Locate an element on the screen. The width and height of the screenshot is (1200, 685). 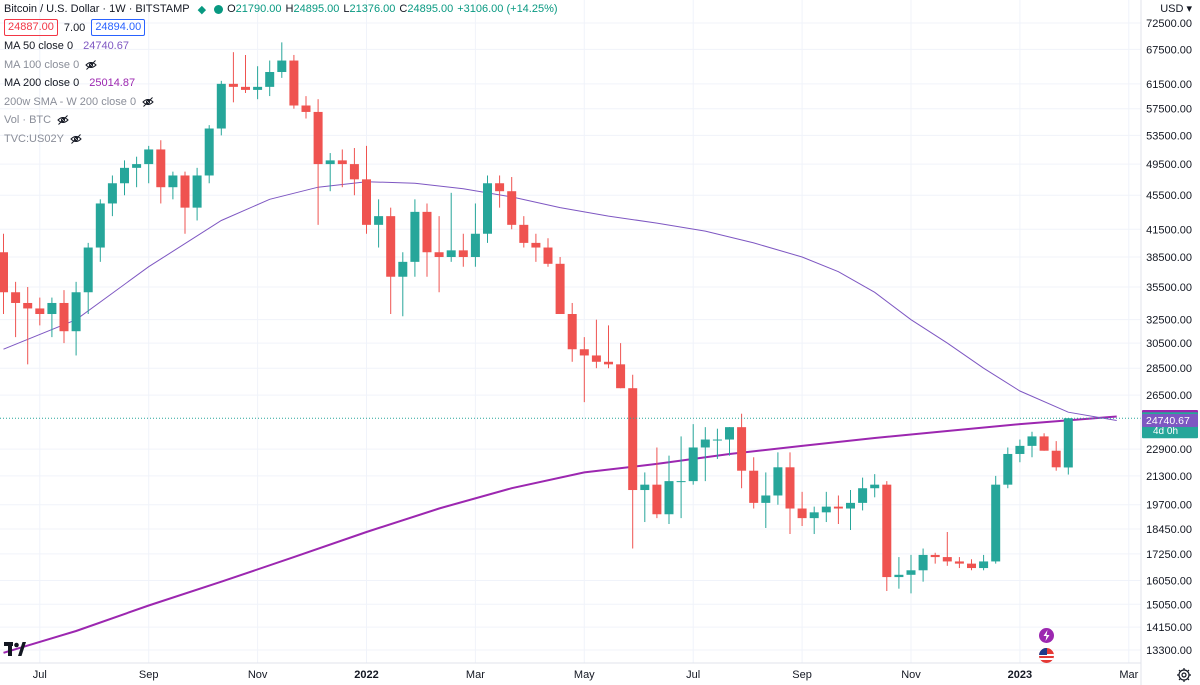
ma50-price-label-text: 24740.67 is located at coordinates (1168, 421).